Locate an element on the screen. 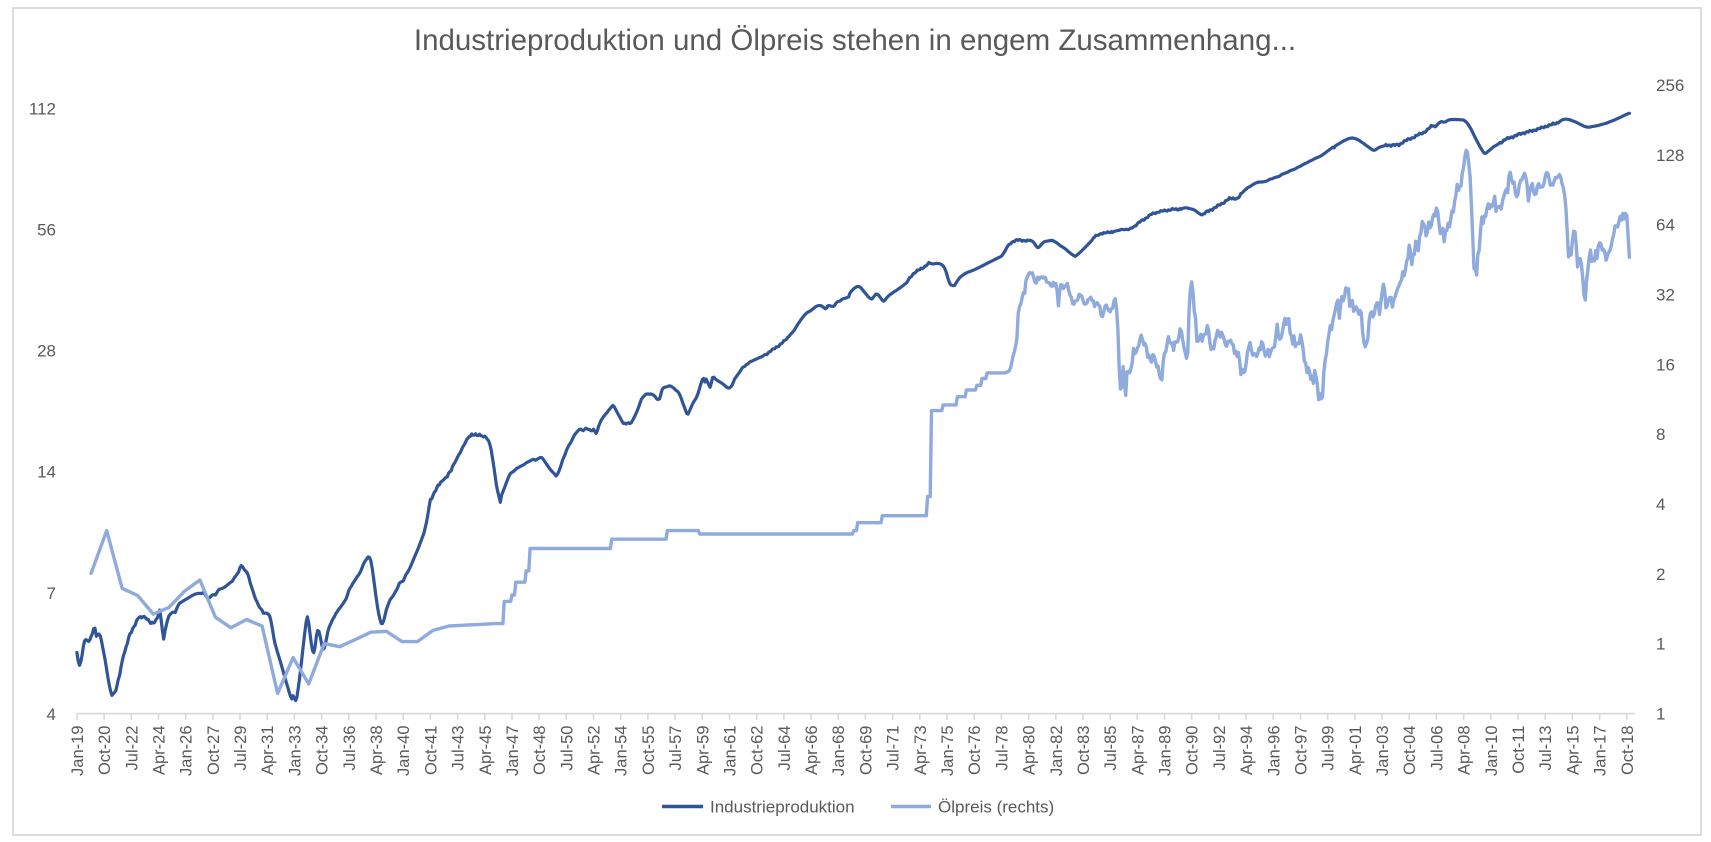  svg-text: Oct-83 is located at coordinates (1084, 751).